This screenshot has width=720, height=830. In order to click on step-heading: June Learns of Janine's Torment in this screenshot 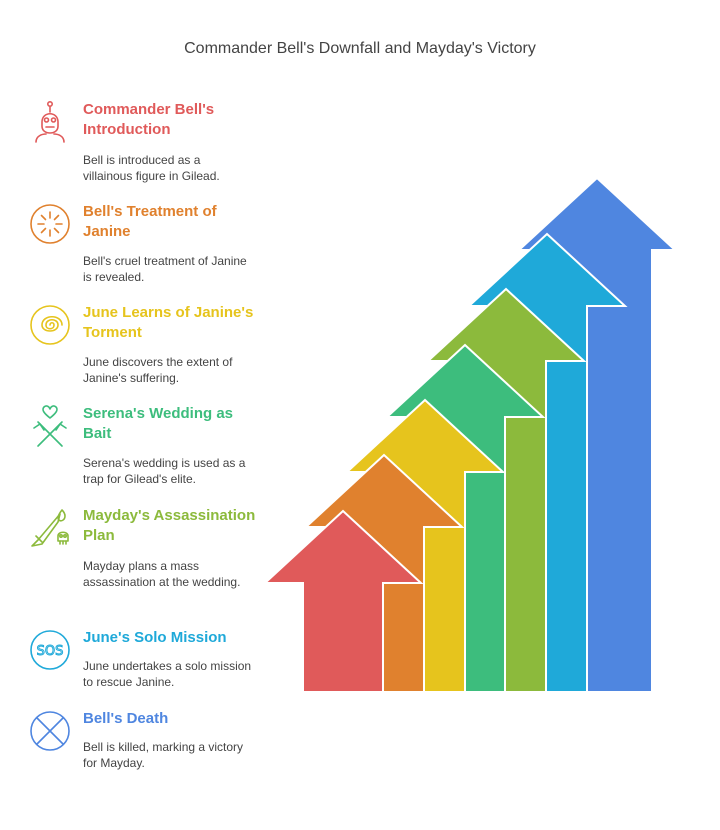, I will do `click(168, 322)`.